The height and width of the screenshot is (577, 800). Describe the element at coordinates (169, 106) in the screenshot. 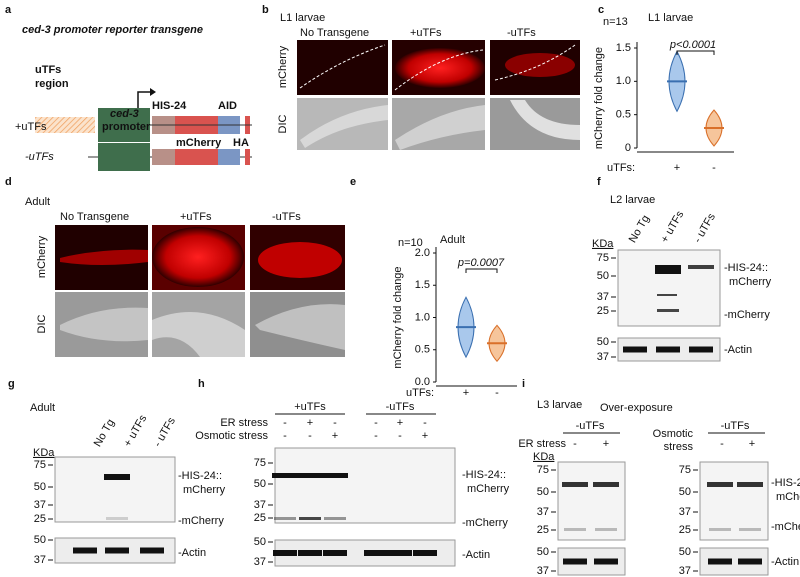

I see `his-label: HIS-24` at that location.